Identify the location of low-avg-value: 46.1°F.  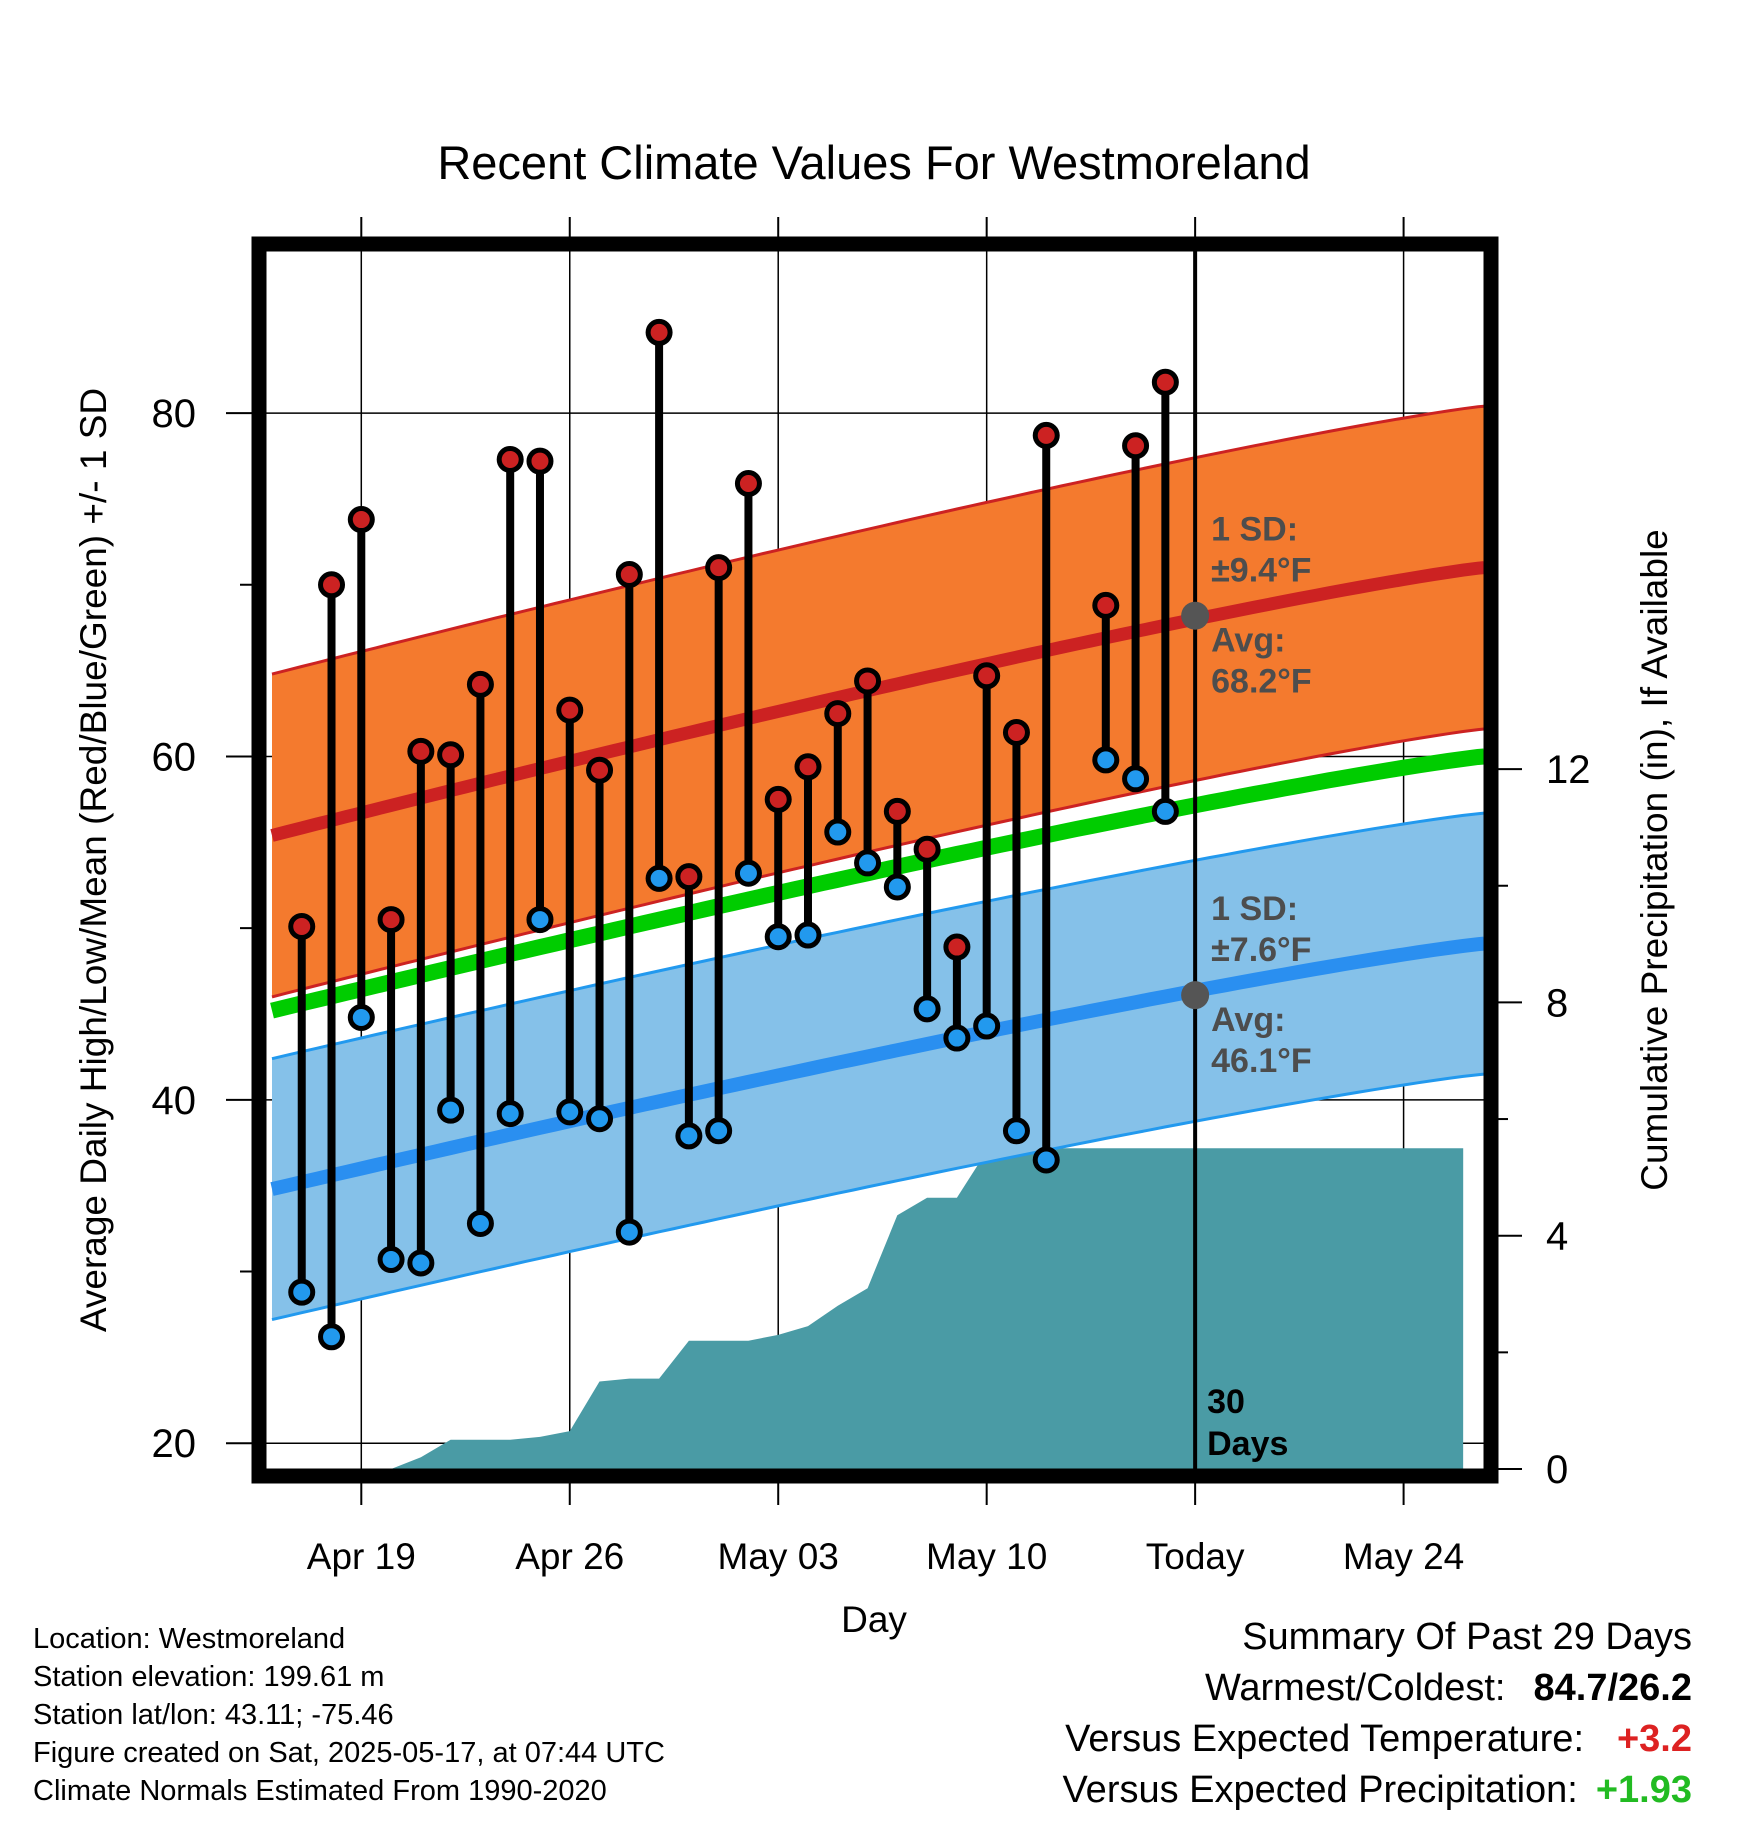
(1261, 1061).